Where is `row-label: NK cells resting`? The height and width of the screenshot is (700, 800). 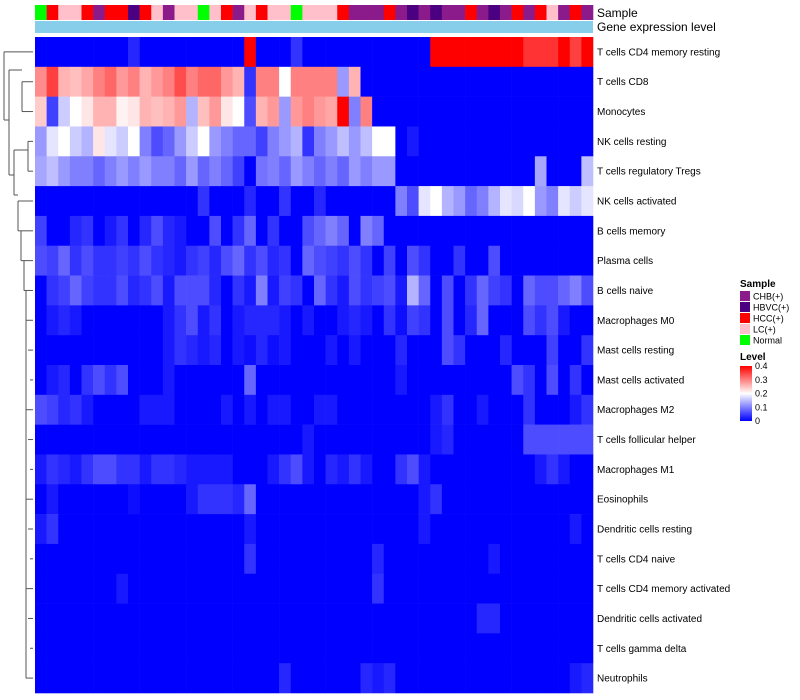
row-label: NK cells resting is located at coordinates (631, 142).